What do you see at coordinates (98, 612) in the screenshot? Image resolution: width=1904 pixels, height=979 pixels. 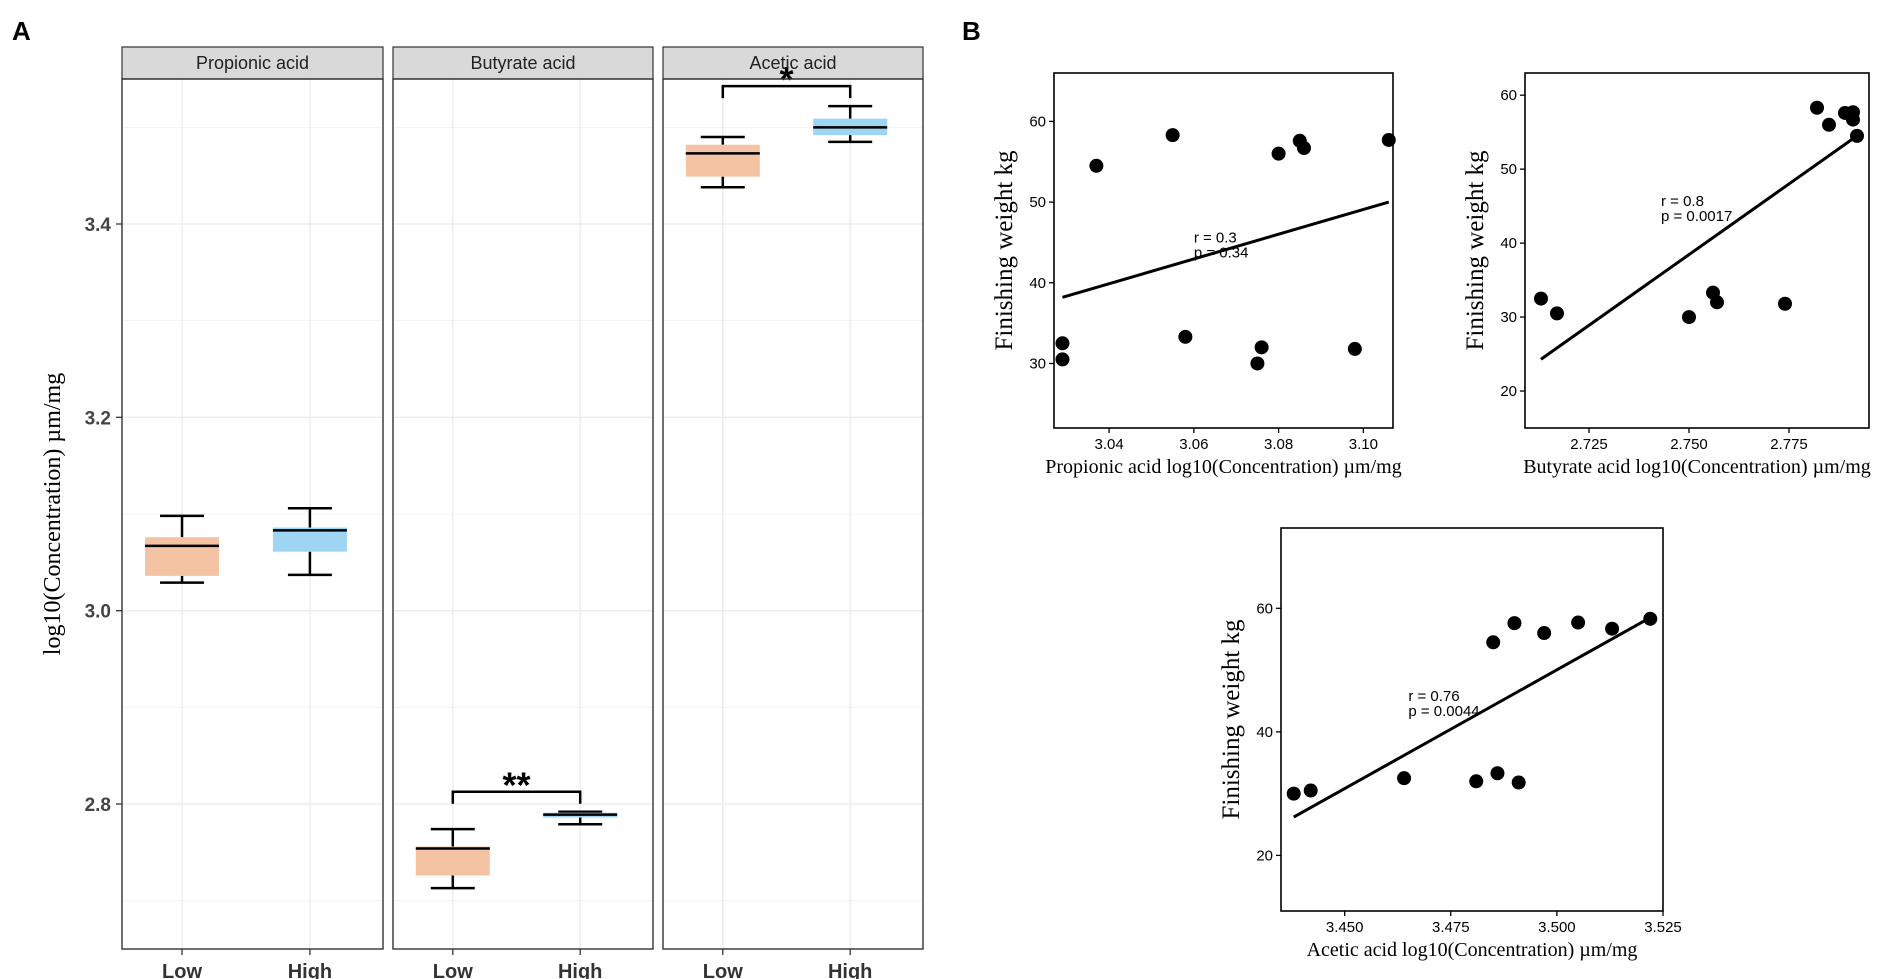 I see `y-tick-label: 3.0` at bounding box center [98, 612].